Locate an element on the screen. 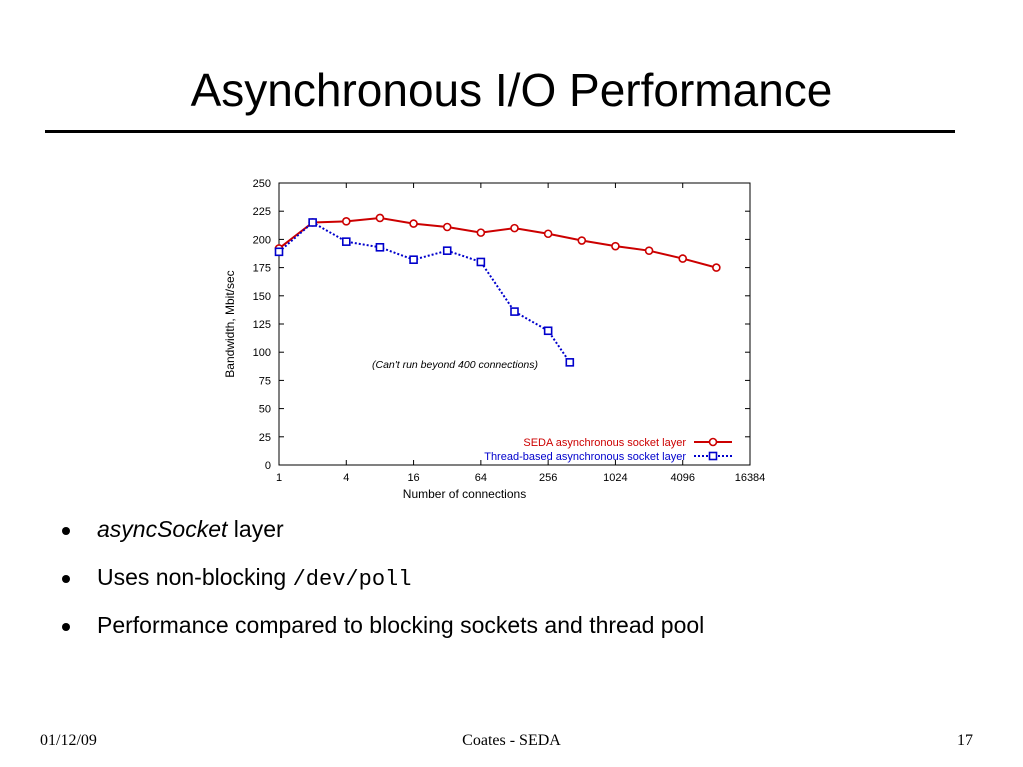 This screenshot has width=1023, height=767. y-tick-label: 125 is located at coordinates (262, 325).